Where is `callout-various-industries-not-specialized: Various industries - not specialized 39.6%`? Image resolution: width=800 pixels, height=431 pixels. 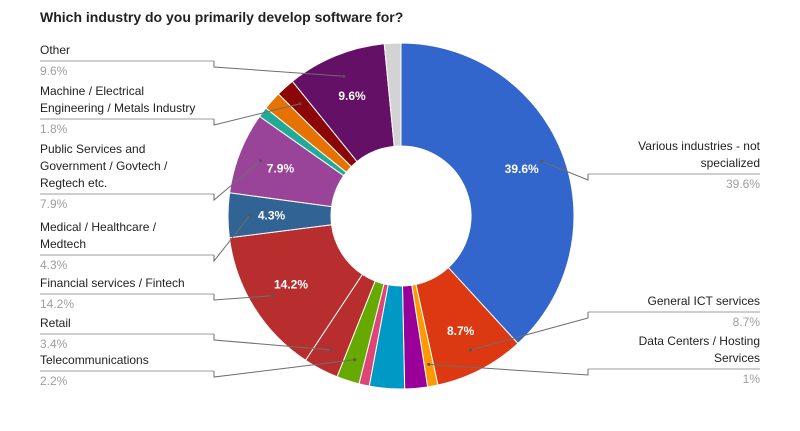
callout-various-industries-not-specialized: Various industries - not specialized 39.6% is located at coordinates (699, 165).